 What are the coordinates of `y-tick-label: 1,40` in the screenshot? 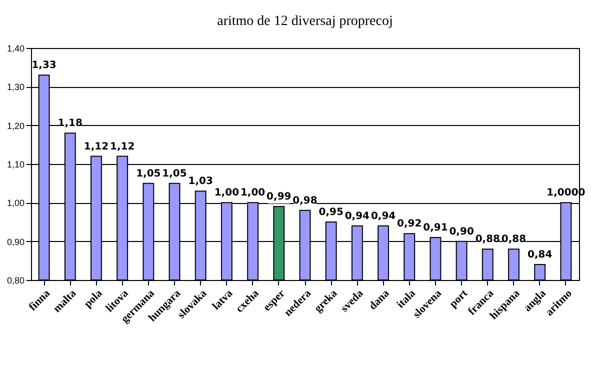 It's located at (15, 49).